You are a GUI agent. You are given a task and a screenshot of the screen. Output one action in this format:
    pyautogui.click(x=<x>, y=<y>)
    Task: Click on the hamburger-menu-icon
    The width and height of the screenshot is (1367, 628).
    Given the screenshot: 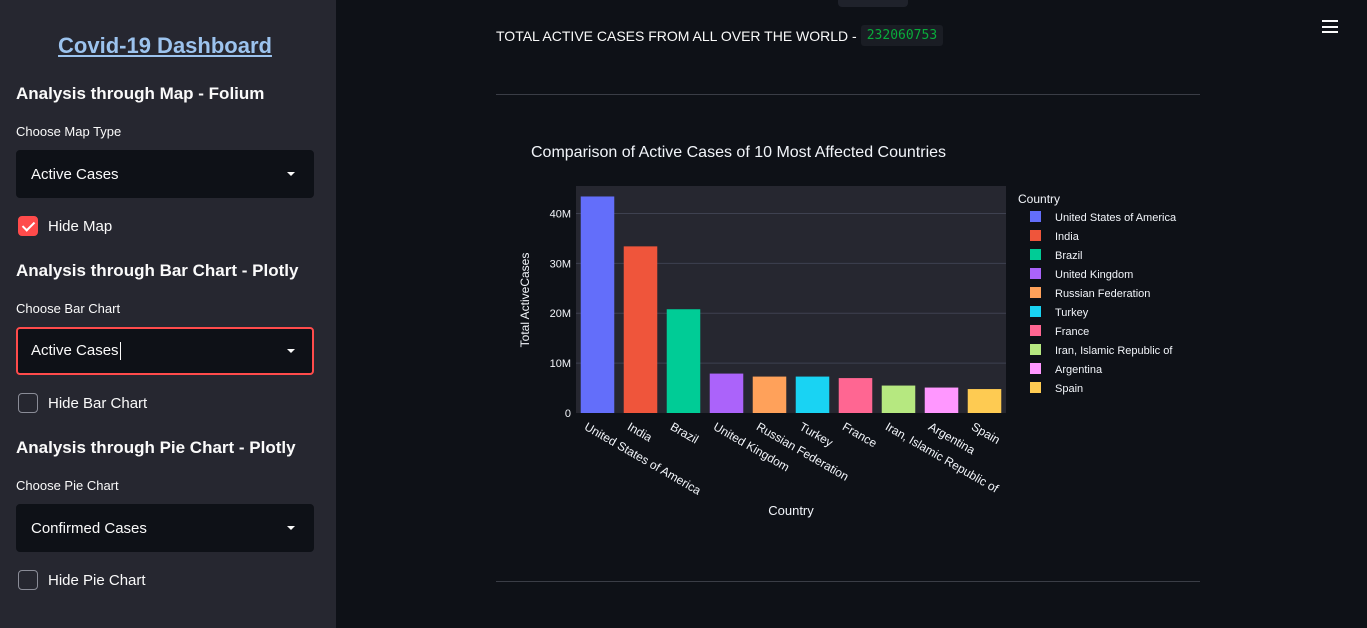 What is the action you would take?
    pyautogui.click(x=1330, y=27)
    